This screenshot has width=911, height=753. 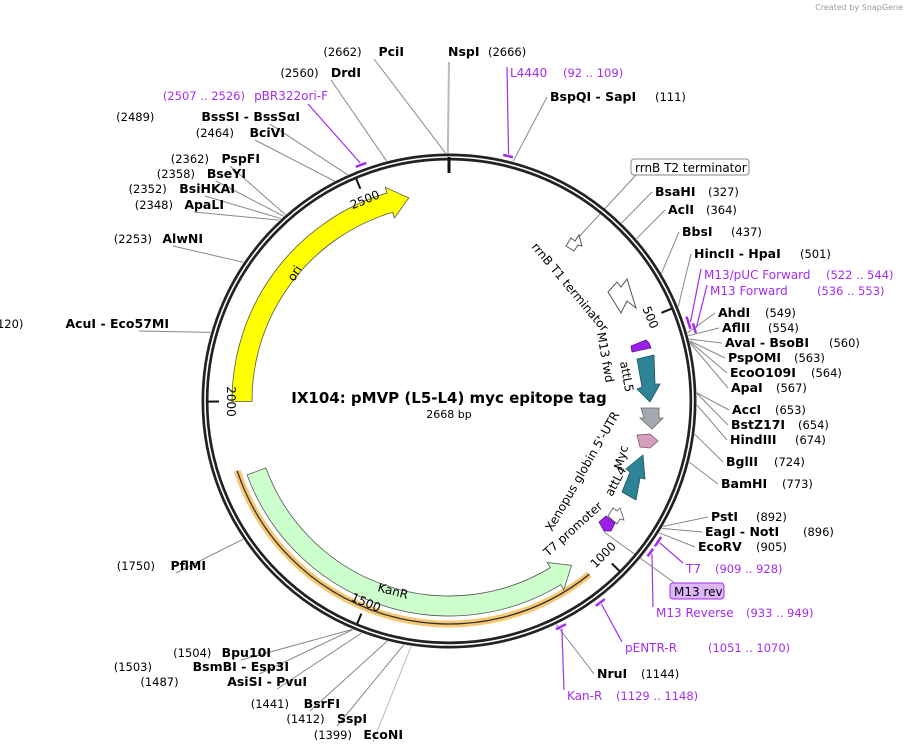 I want to click on snapgene-credit: Created by SnapGene, so click(x=859, y=7).